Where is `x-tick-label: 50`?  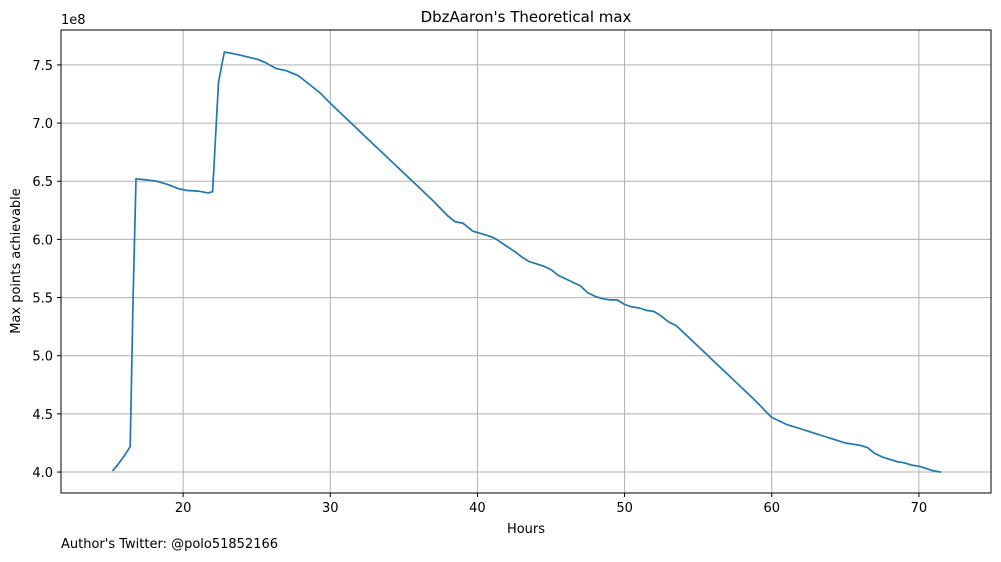
x-tick-label: 50 is located at coordinates (624, 508).